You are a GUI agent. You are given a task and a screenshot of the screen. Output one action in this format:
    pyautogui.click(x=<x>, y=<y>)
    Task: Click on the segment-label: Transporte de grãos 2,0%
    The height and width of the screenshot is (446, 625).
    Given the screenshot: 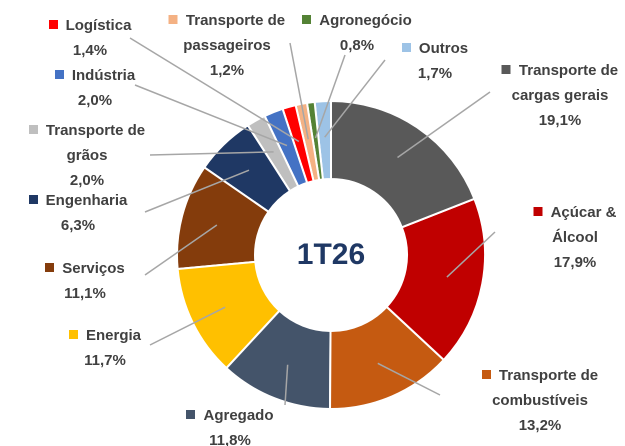 What is the action you would take?
    pyautogui.click(x=87, y=155)
    